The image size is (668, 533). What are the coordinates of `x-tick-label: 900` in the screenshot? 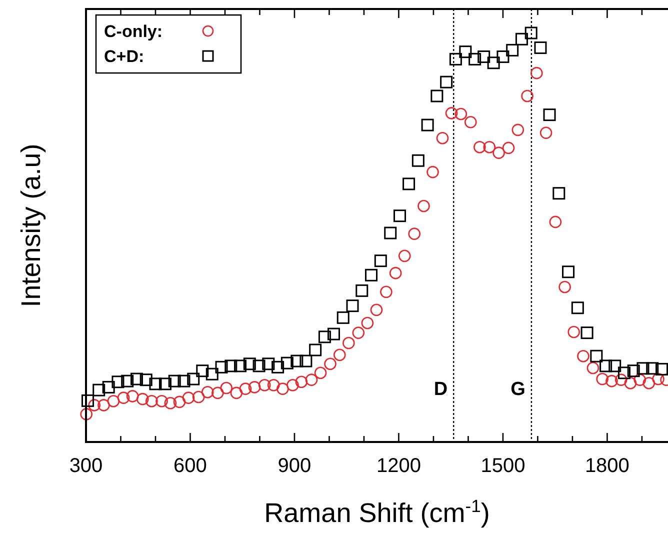 It's located at (295, 466).